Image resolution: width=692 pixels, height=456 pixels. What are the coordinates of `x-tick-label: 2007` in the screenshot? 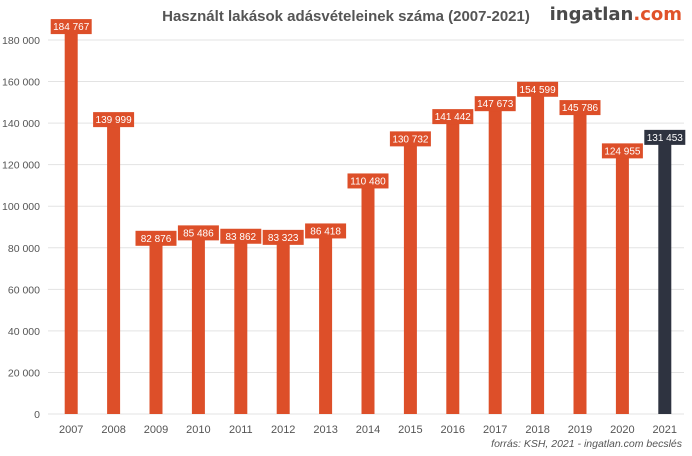 It's located at (71, 430).